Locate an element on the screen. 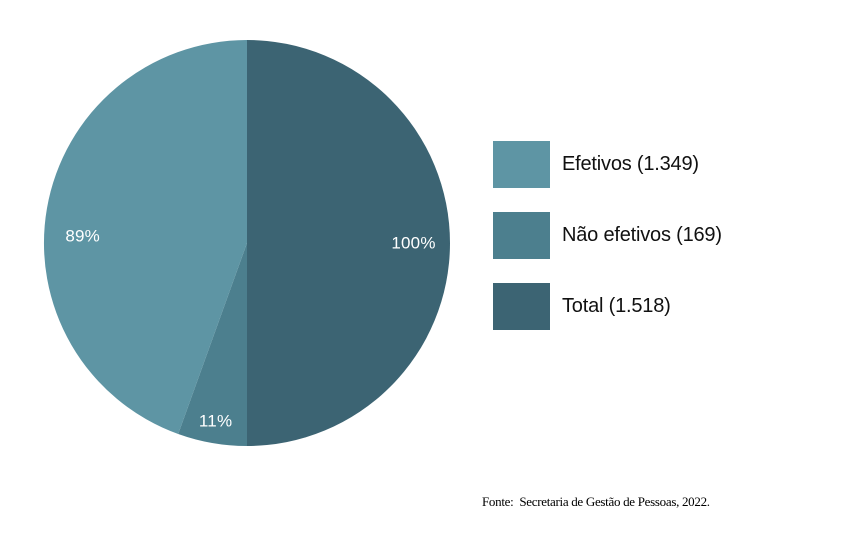 The image size is (863, 536). legend-item-nao-efetivos: Não efetivos (169) is located at coordinates (607, 235).